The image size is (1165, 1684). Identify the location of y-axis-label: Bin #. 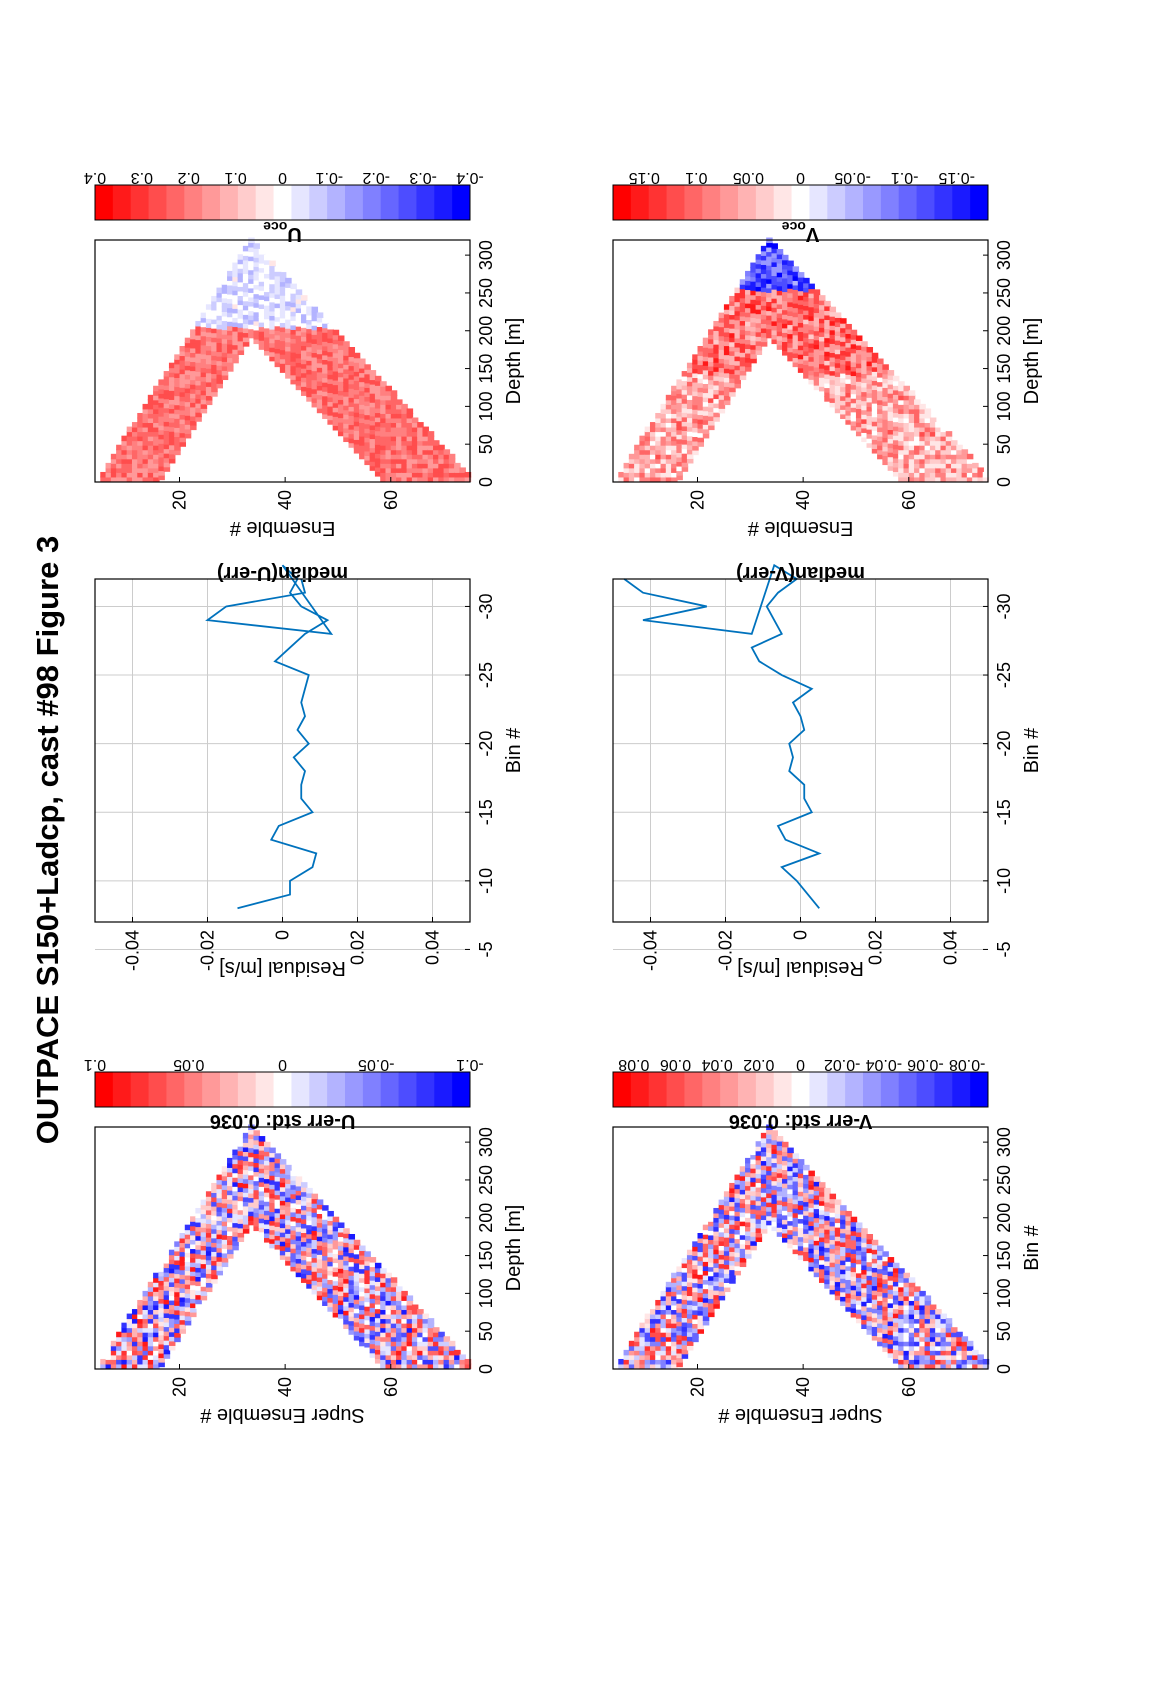
(1032, 1247).